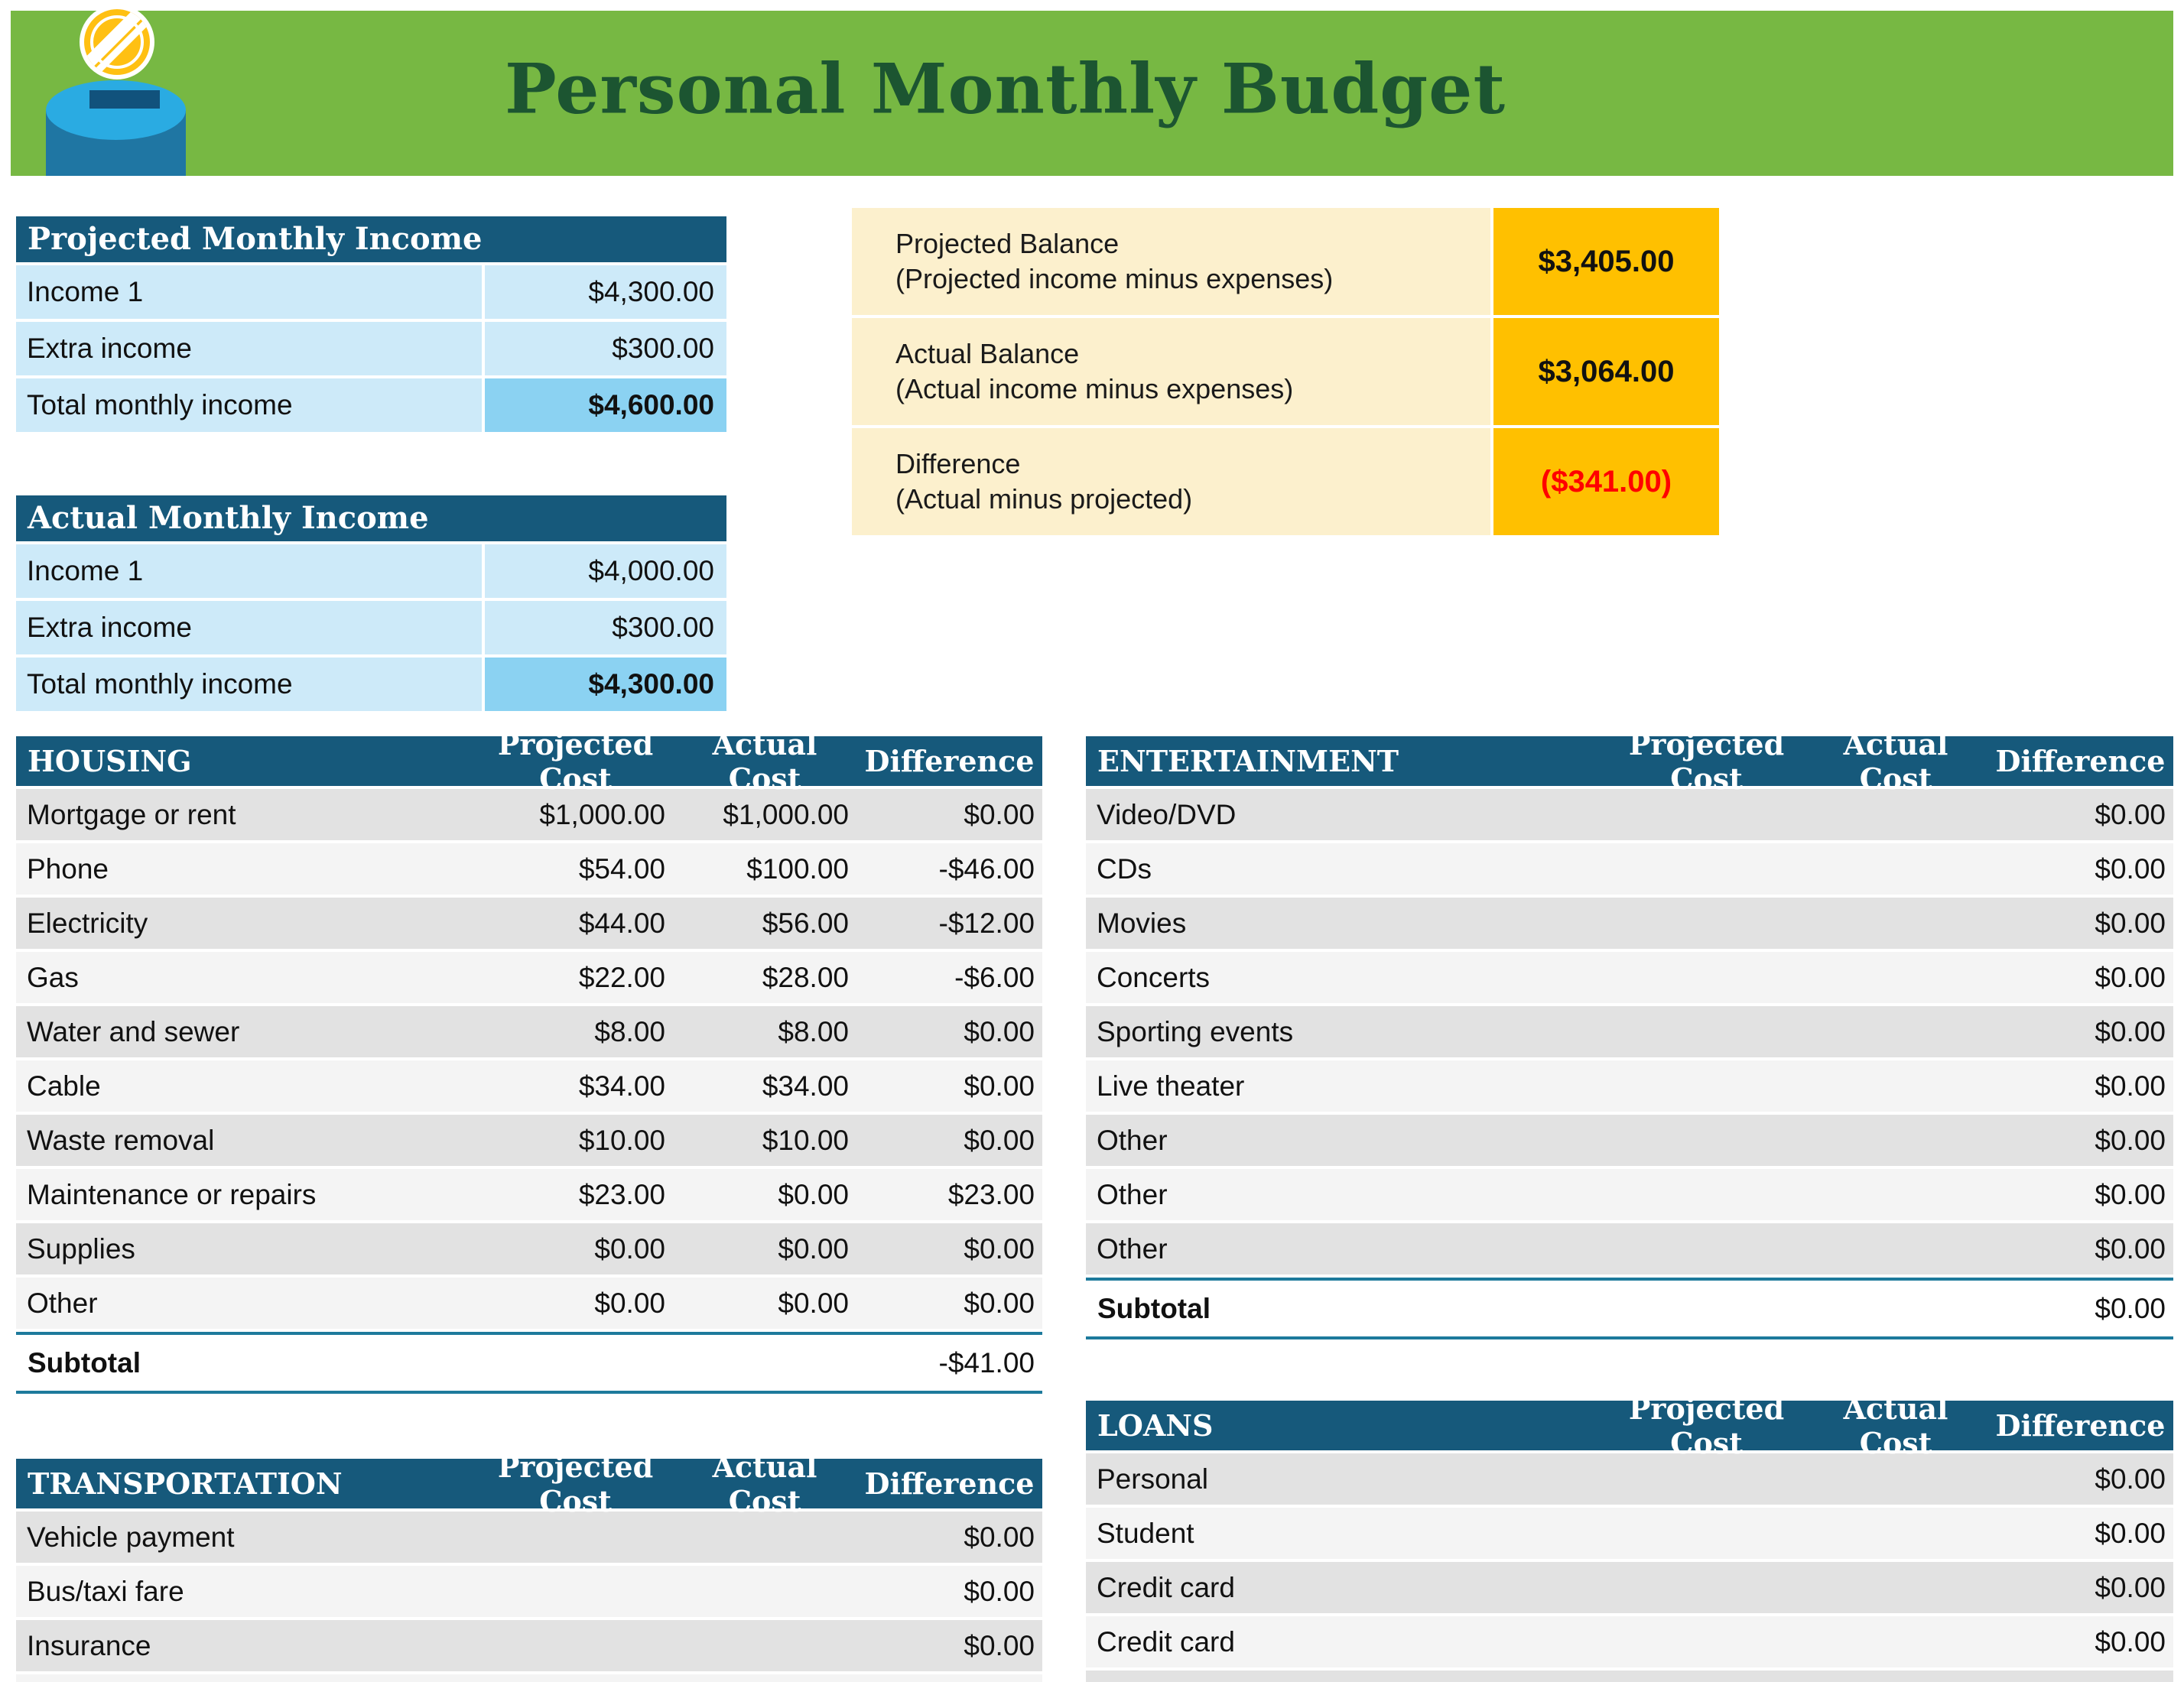  Describe the element at coordinates (813, 1031) in the screenshot. I see `actual-cost-cell: $8.00` at that location.